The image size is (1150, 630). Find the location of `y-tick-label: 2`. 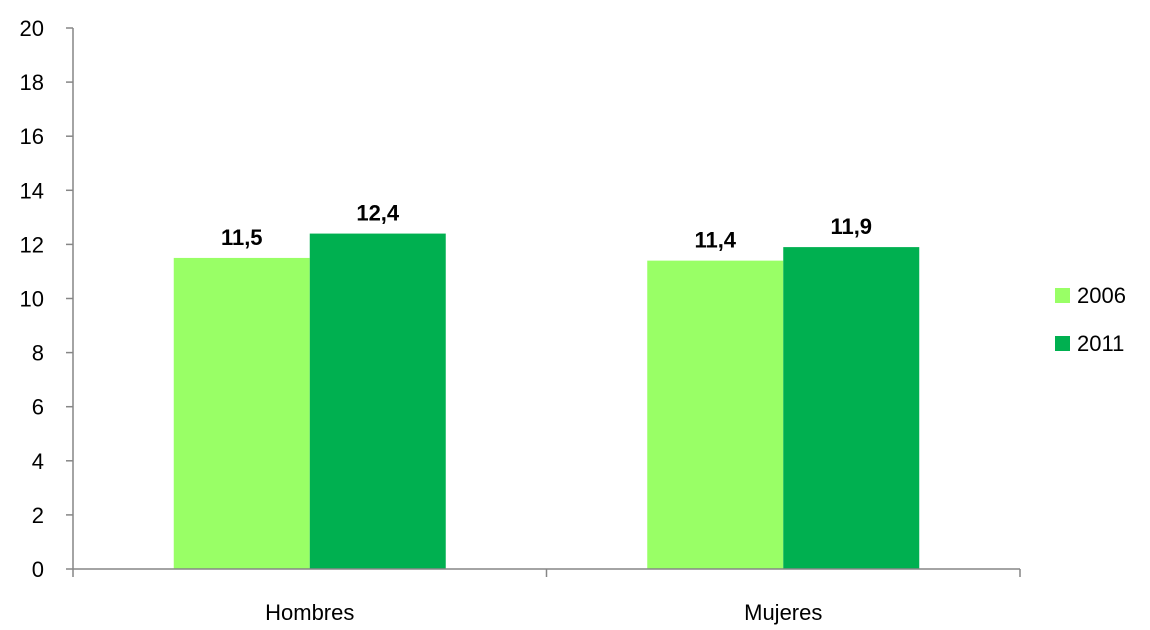

y-tick-label: 2 is located at coordinates (38, 515).